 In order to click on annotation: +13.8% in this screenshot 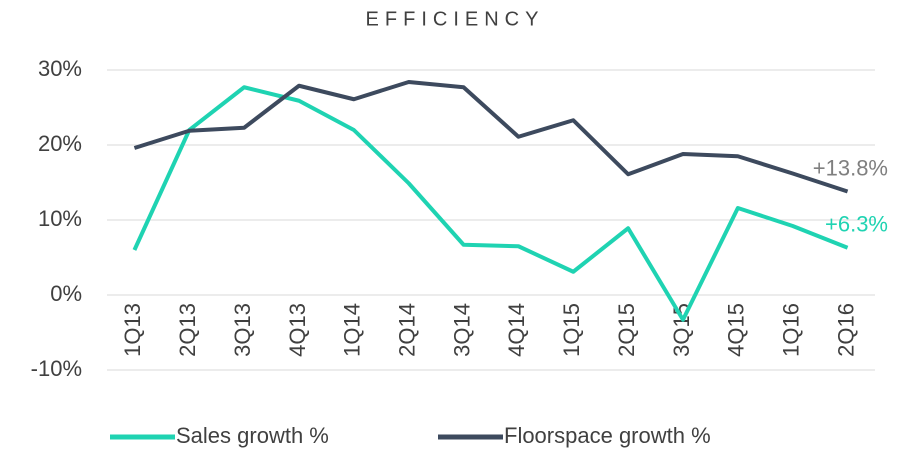, I will do `click(850, 167)`.